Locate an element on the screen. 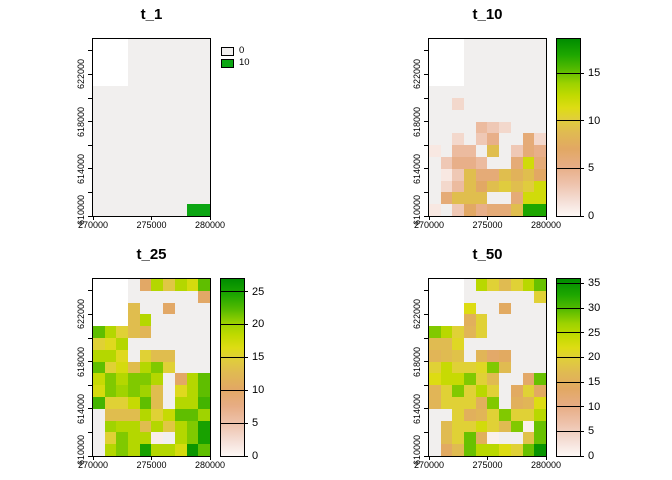 This screenshot has height=480, width=672. y-axis-label: 610000 is located at coordinates (417, 210).